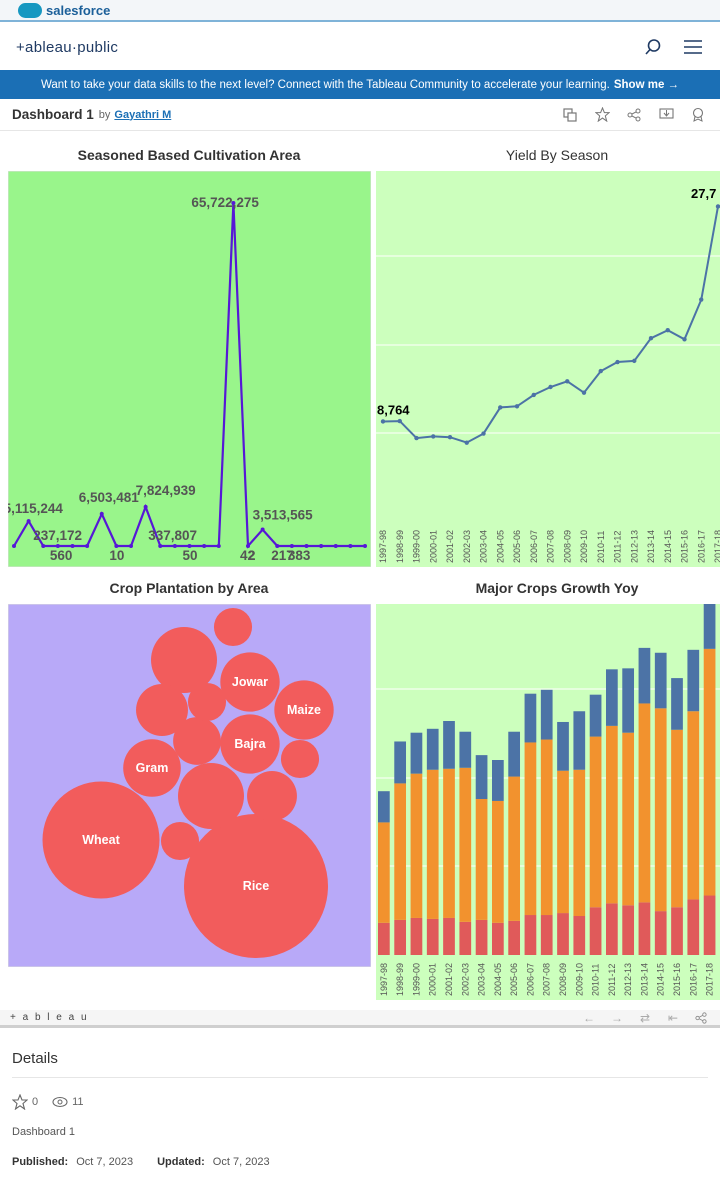  What do you see at coordinates (143, 114) in the screenshot?
I see `author-link: Gayathri M` at bounding box center [143, 114].